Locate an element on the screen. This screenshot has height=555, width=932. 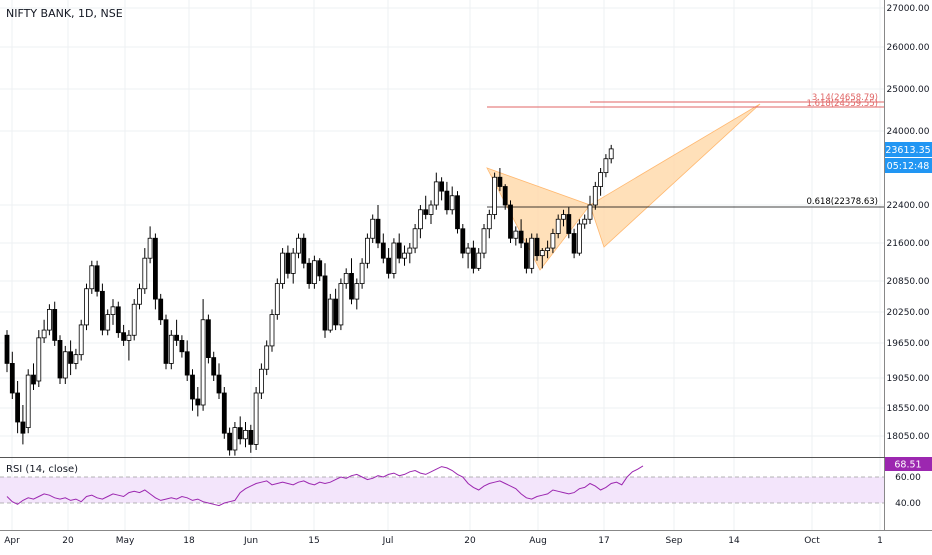
pattern-bd-triangle is located at coordinates (675, 175).